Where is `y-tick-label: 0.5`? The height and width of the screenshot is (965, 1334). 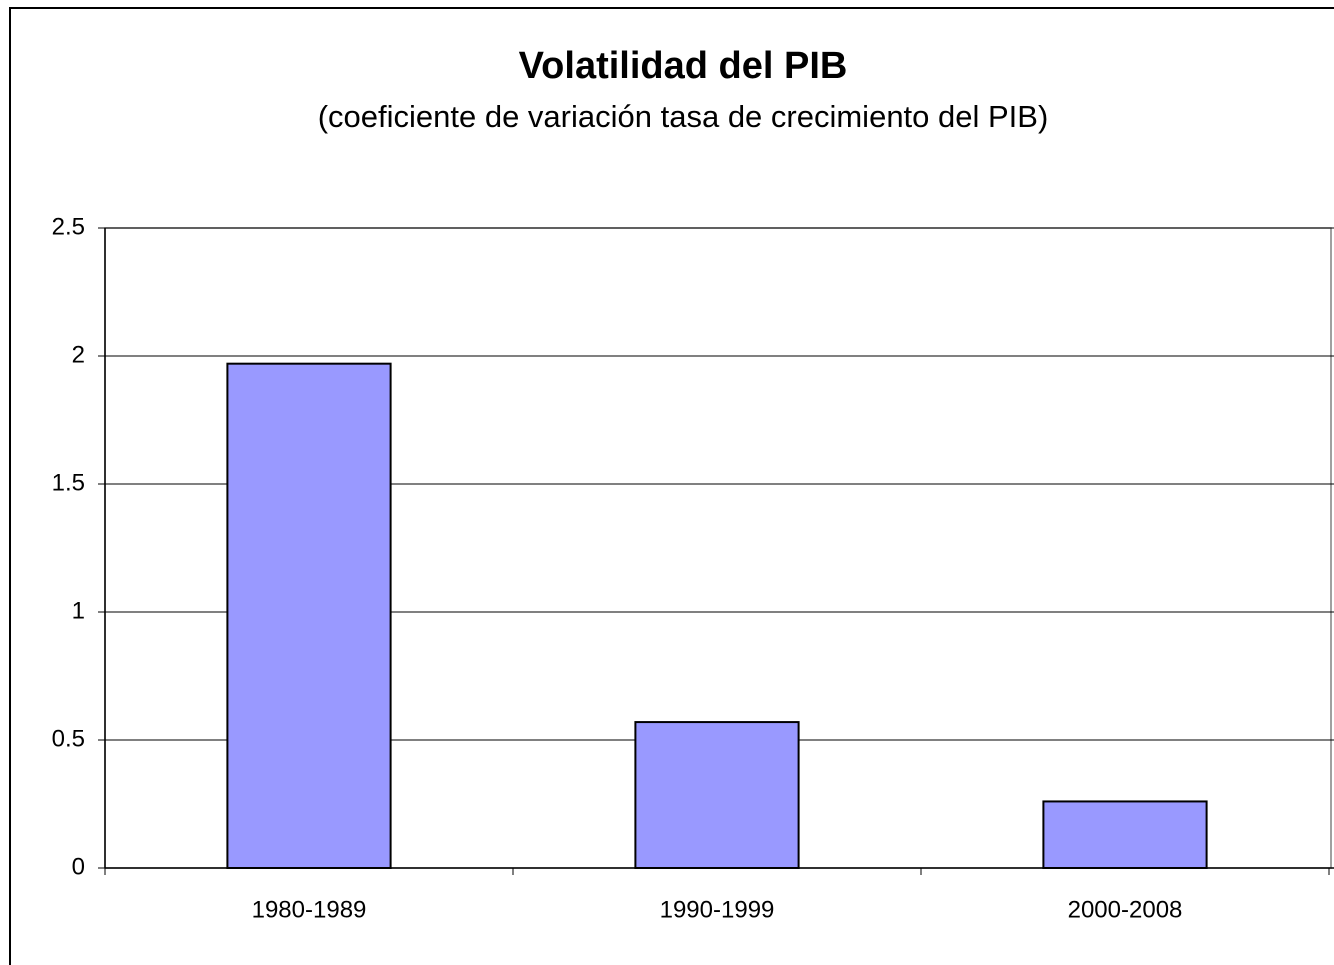
y-tick-label: 0.5 is located at coordinates (68, 738).